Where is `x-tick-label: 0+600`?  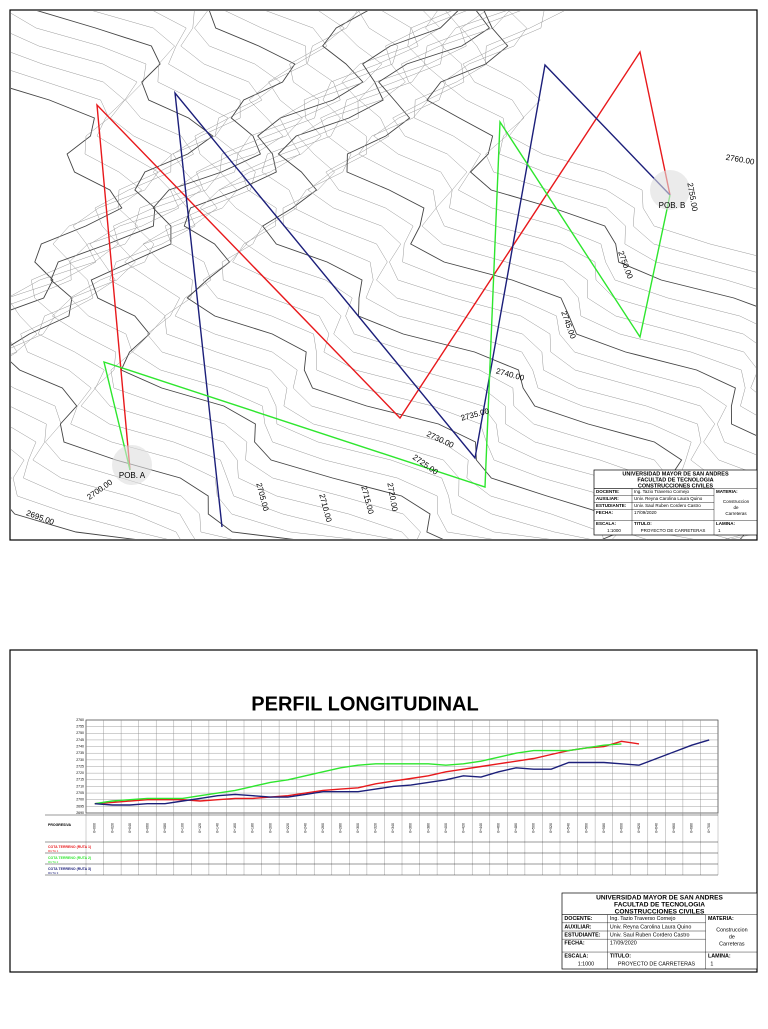 x-tick-label: 0+600 is located at coordinates (621, 828).